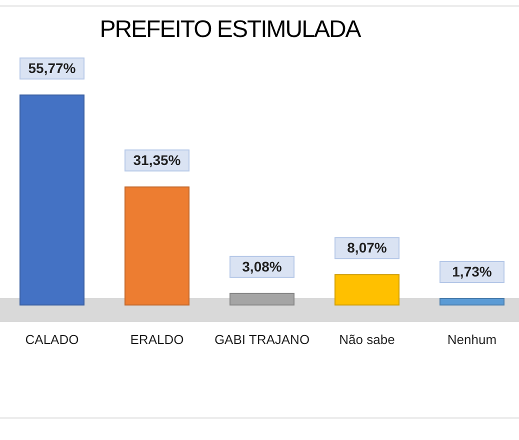 This screenshot has width=519, height=440. Describe the element at coordinates (472, 339) in the screenshot. I see `x-tick-label: Nenhum` at that location.